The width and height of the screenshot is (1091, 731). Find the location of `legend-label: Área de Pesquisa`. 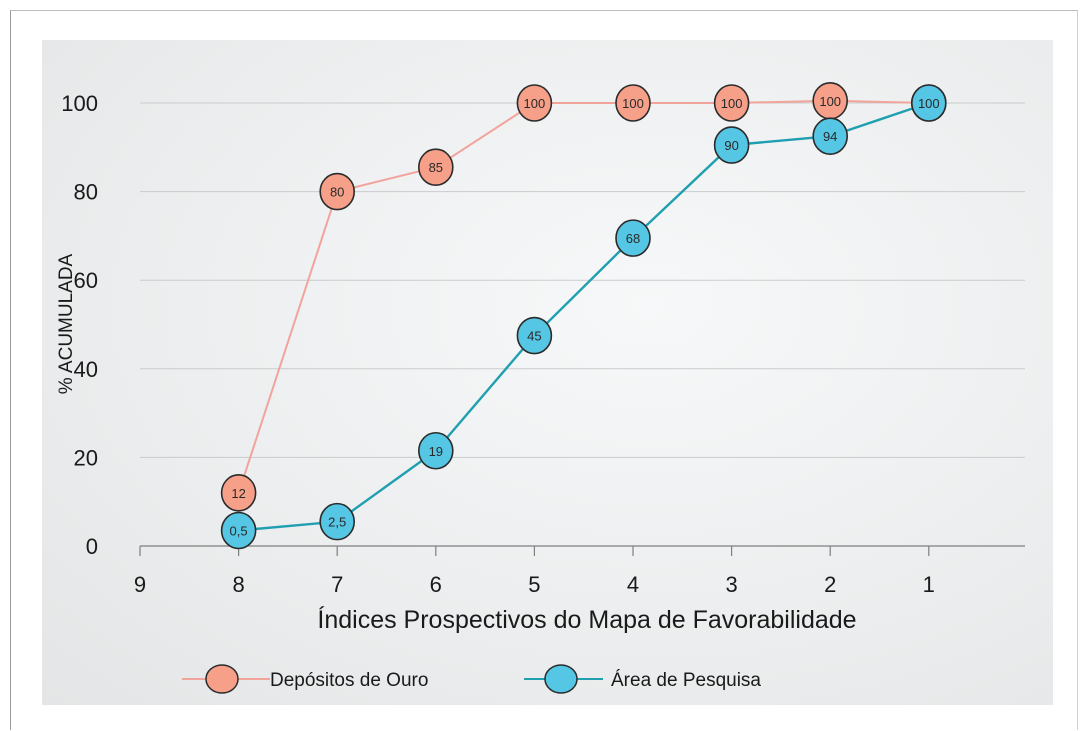

legend-label: Área de Pesquisa is located at coordinates (686, 680).